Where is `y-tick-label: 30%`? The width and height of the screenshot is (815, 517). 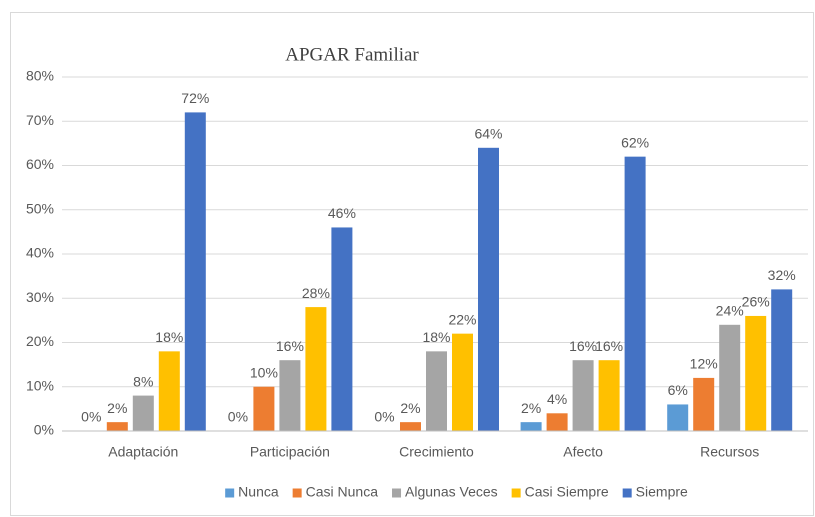
y-tick-label: 30% is located at coordinates (40, 297).